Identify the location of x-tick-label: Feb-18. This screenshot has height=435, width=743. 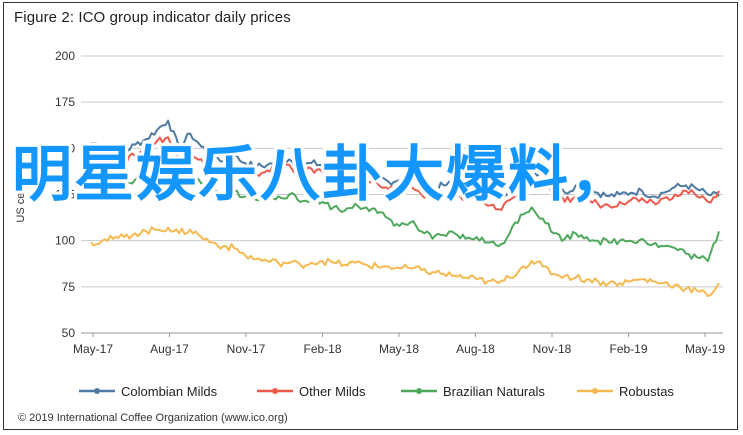
(322, 349).